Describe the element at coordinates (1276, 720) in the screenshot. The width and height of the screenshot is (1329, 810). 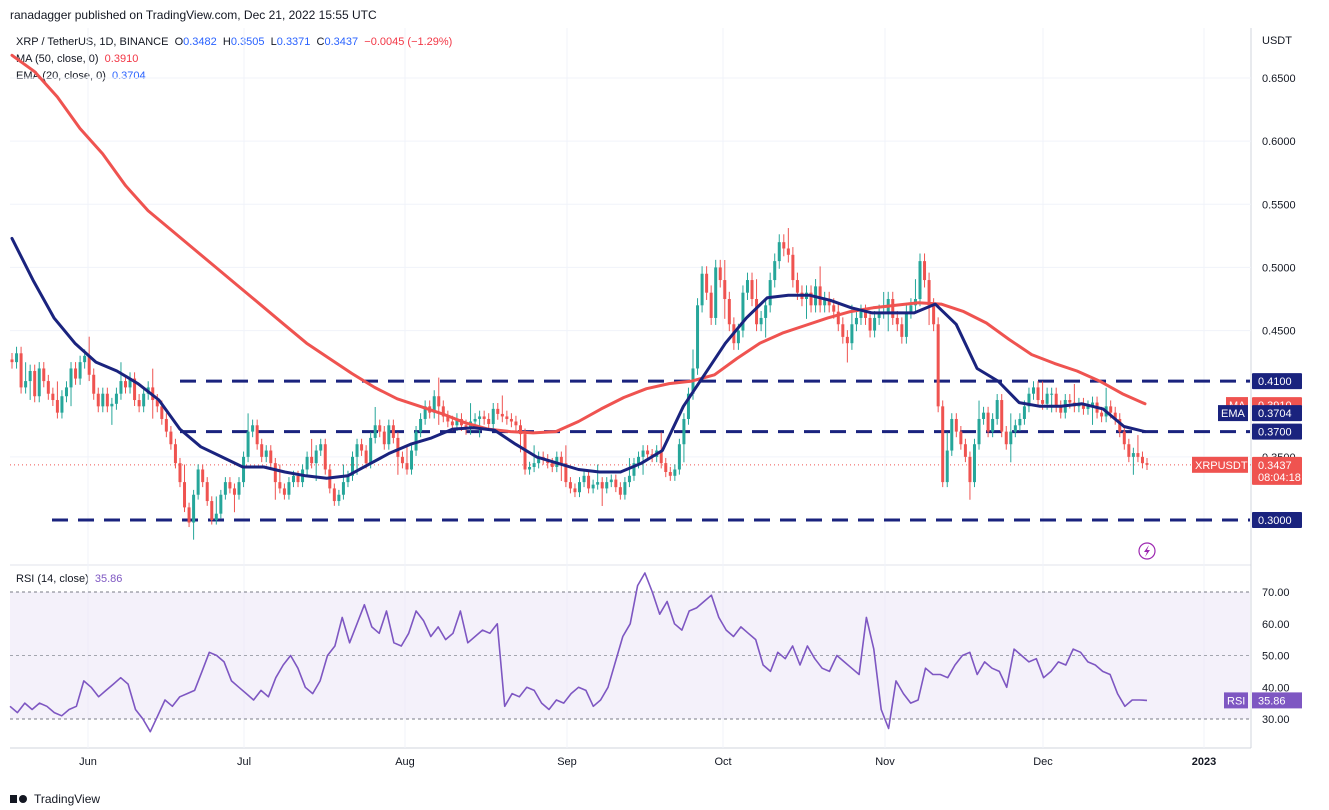
I see `rsi-tick-label: 30.00` at that location.